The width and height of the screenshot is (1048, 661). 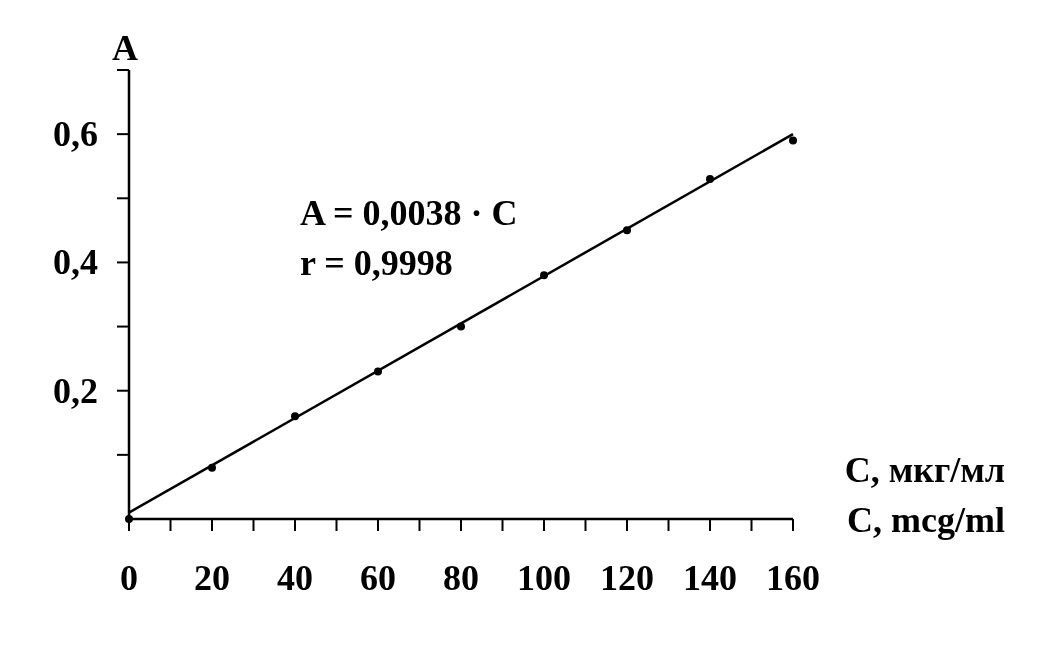 I want to click on x-tick-label: 20, so click(x=212, y=578).